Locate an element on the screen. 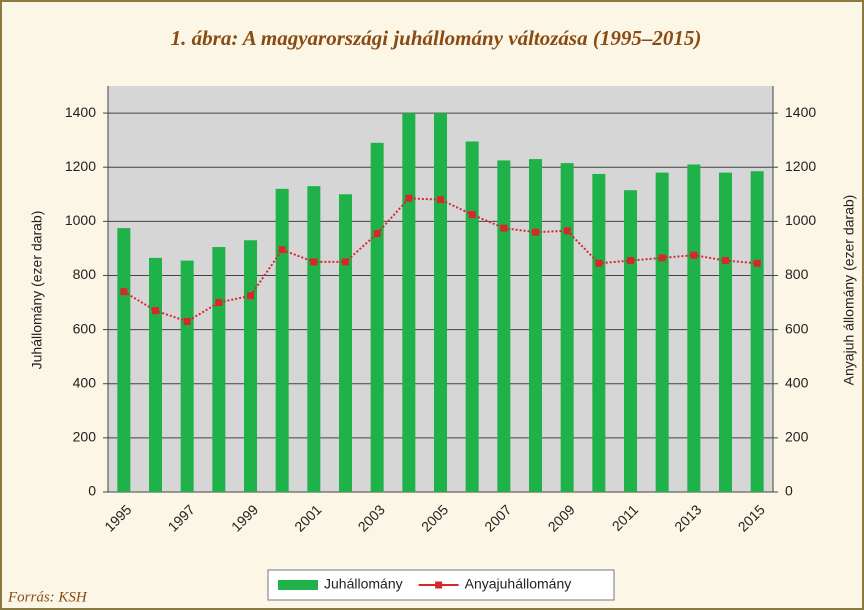 The image size is (864, 610). y2-tick-label: 800 is located at coordinates (797, 274).